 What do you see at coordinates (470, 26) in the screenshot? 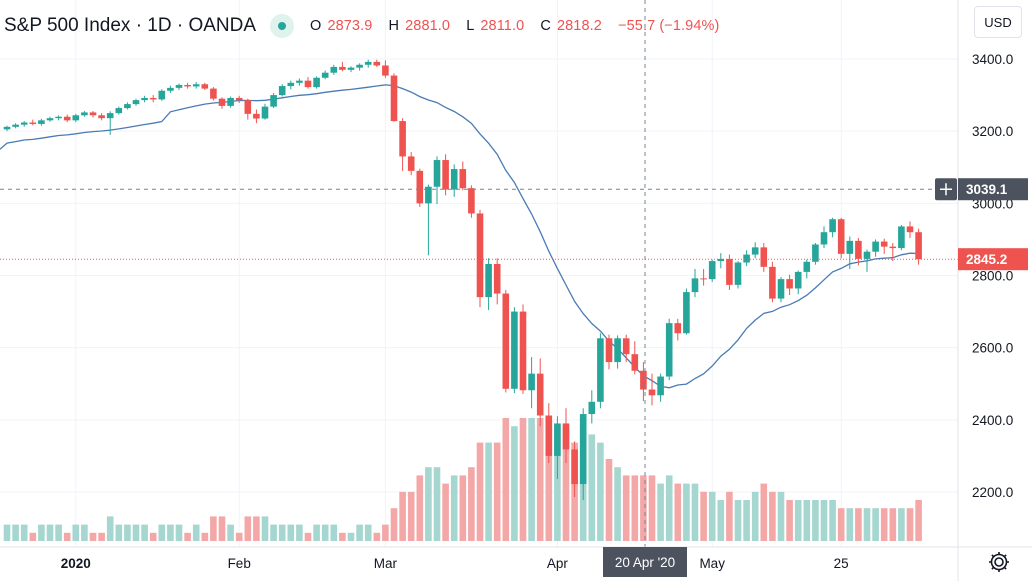
I see `low-label: L` at bounding box center [470, 26].